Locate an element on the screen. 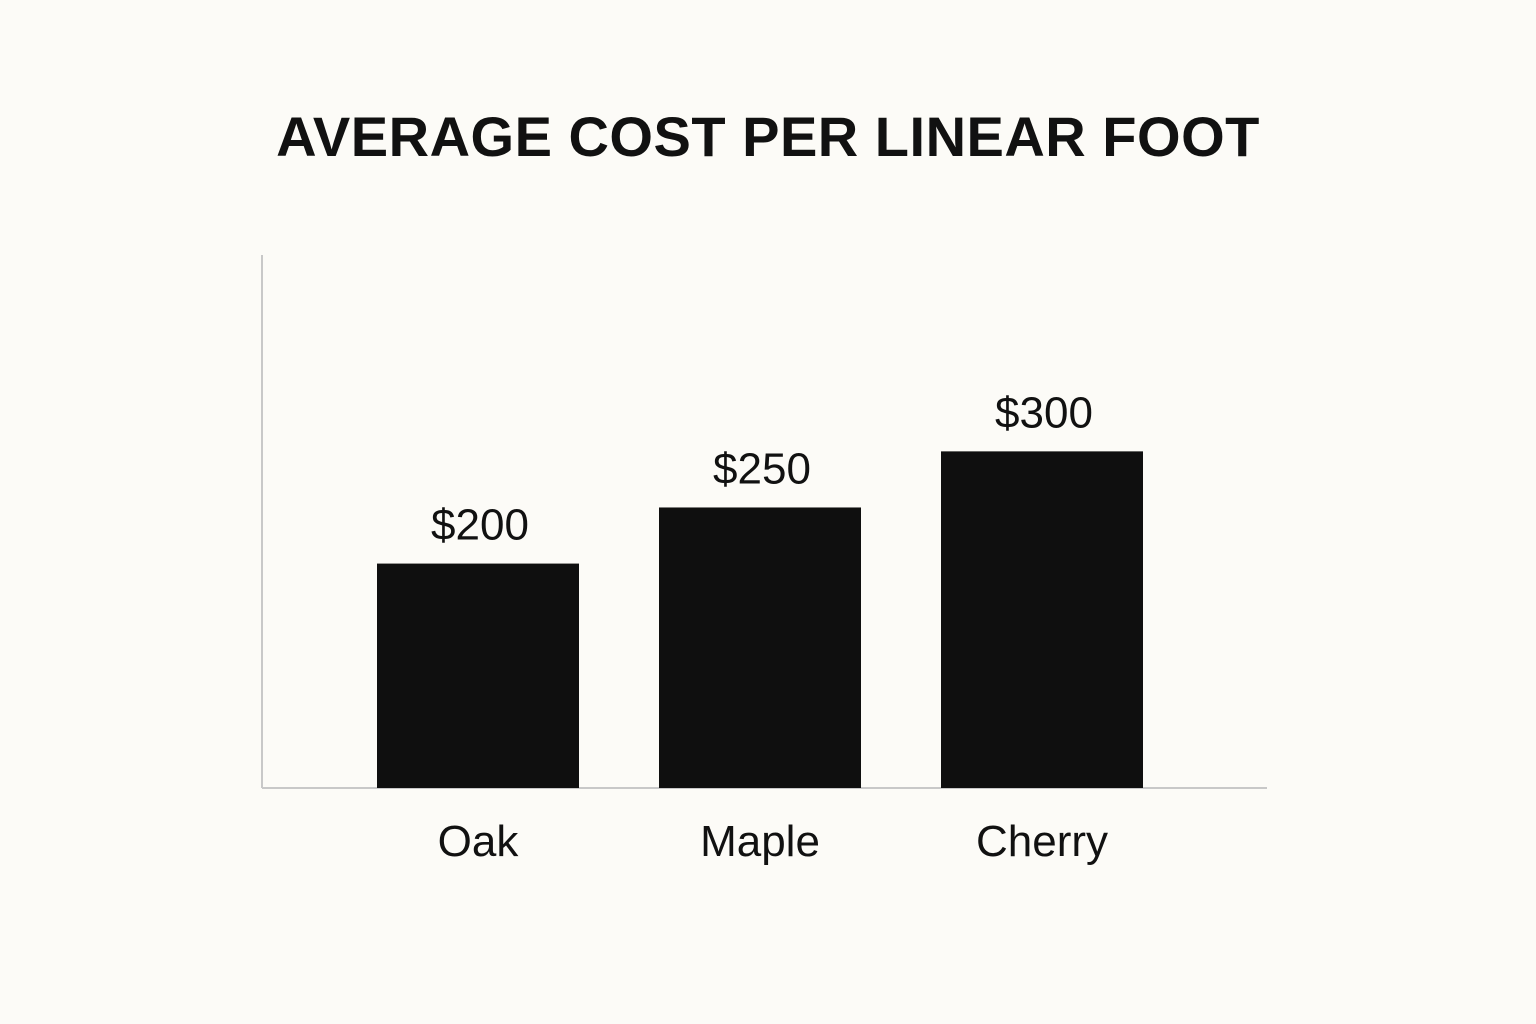  x-tick-label-oak: Oak is located at coordinates (479, 841).